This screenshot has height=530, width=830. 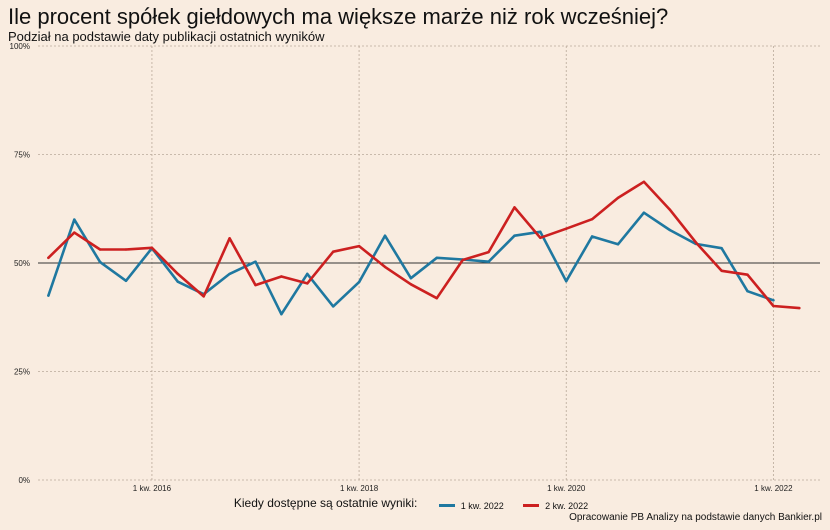 What do you see at coordinates (359, 488) in the screenshot?
I see `x-tick-label: 1 kw. 2018` at bounding box center [359, 488].